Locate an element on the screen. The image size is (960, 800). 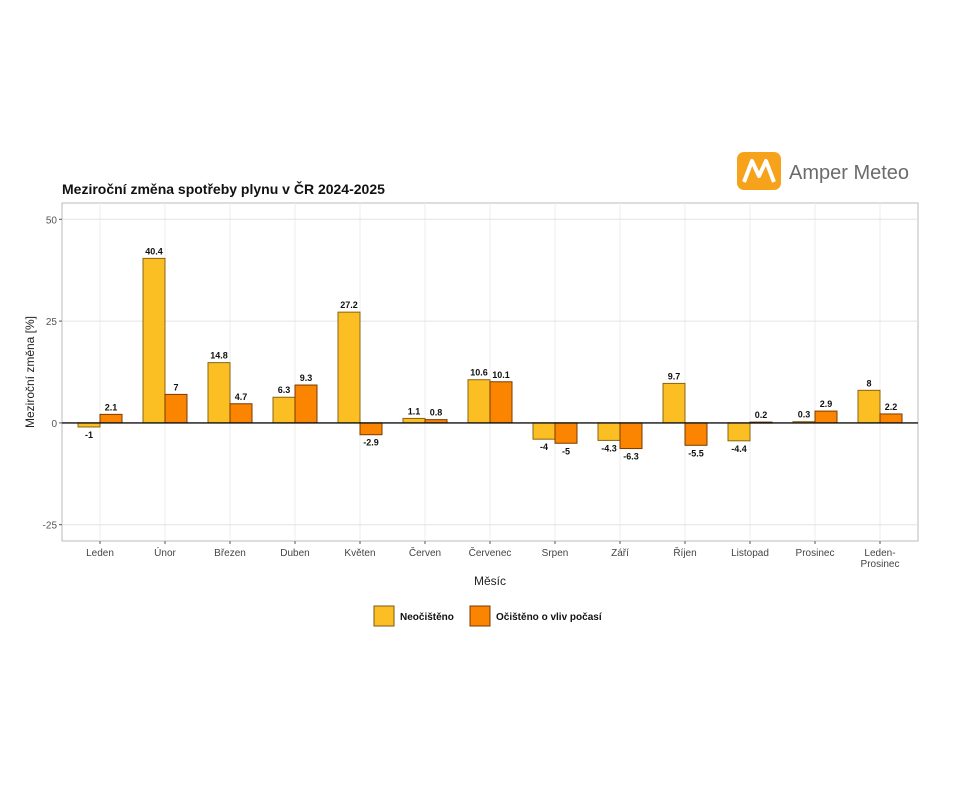
data-label: 10.6 is located at coordinates (479, 373).